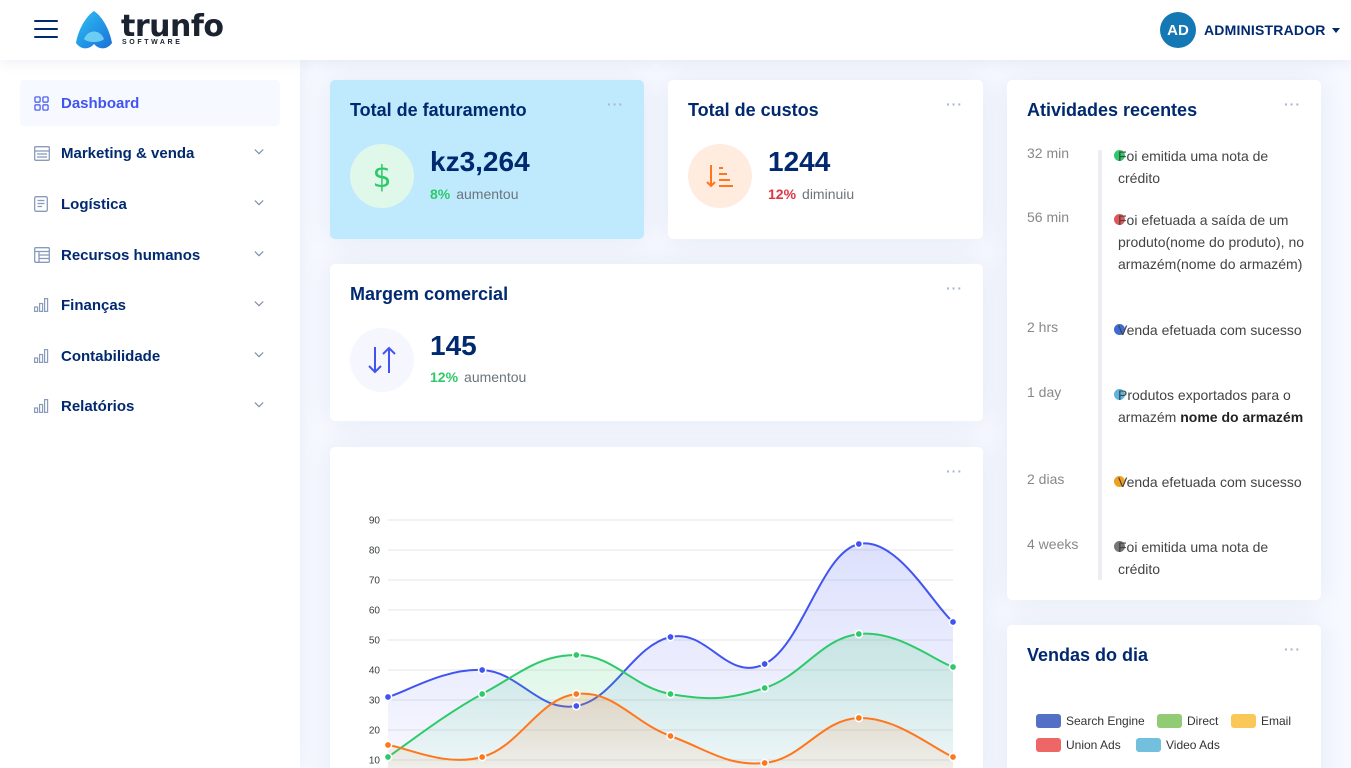 The width and height of the screenshot is (1351, 768). I want to click on brand-subtitle: SOFTWARE, so click(152, 42).